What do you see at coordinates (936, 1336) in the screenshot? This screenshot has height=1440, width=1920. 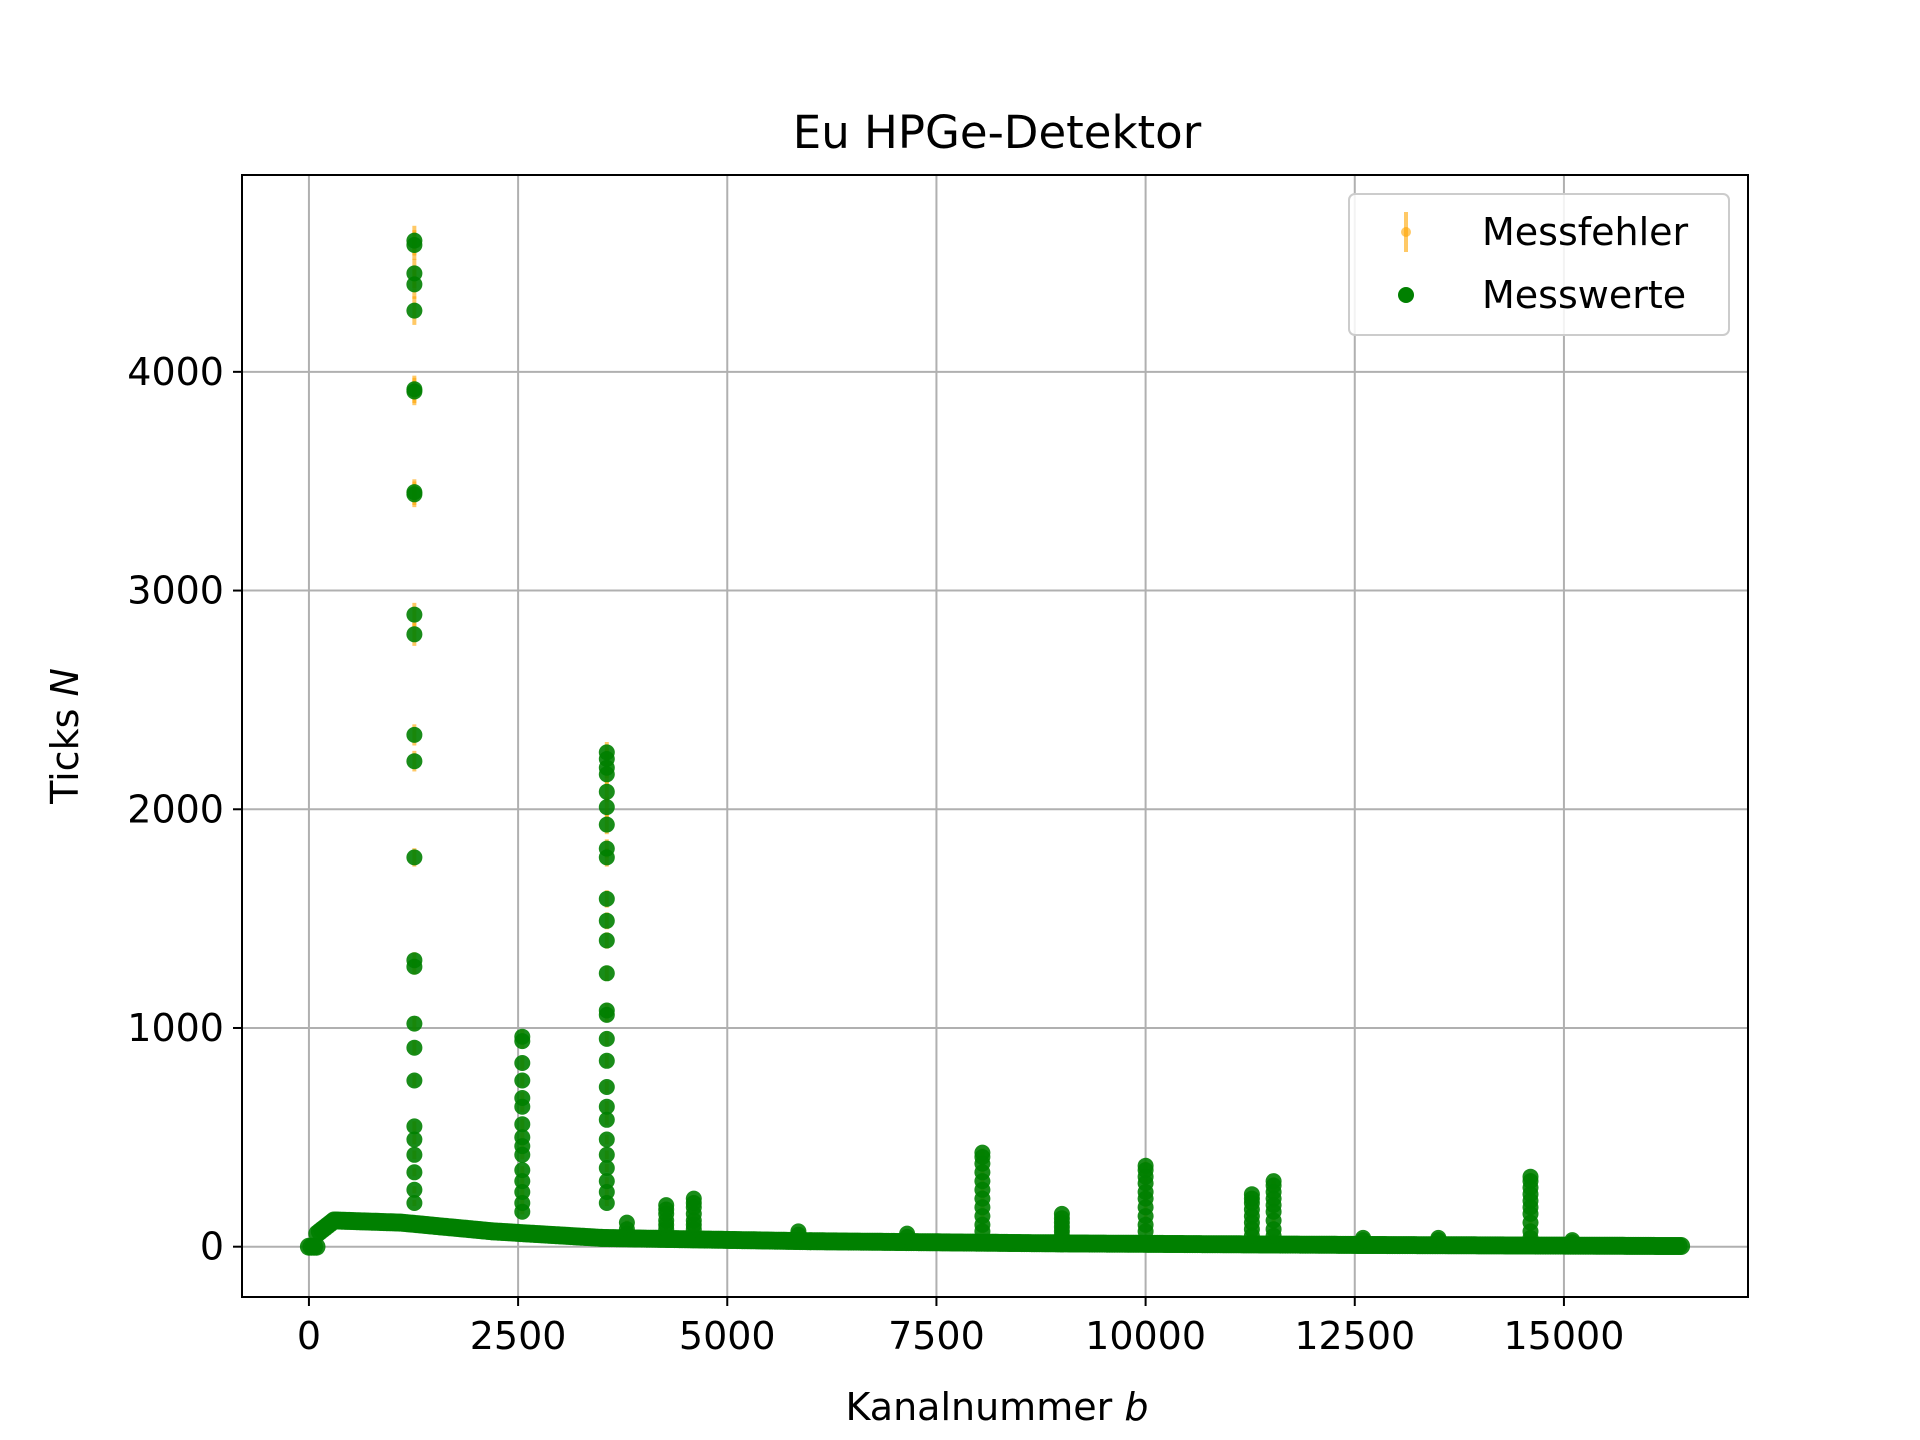 I see `x-tick-label: 7500` at bounding box center [936, 1336].